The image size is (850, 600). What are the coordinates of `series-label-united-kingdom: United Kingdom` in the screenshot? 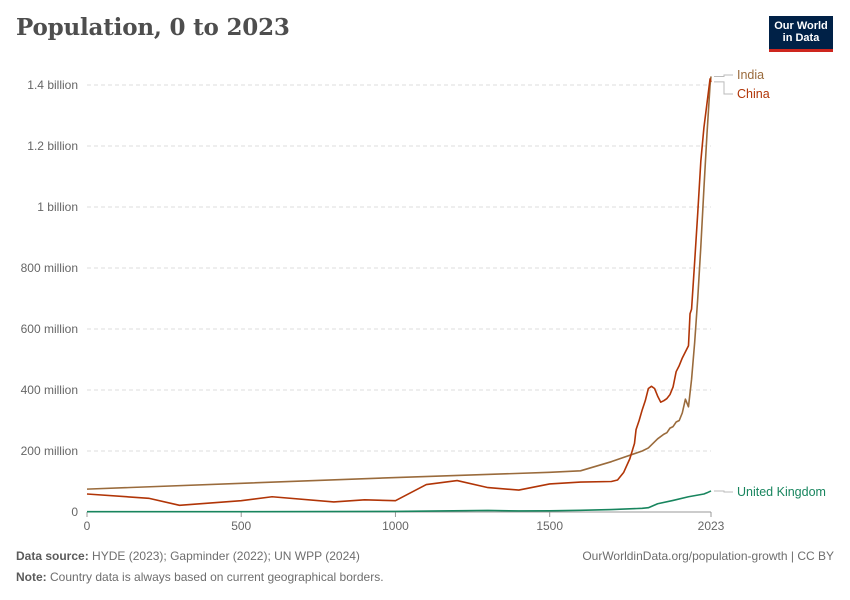 It's located at (781, 492).